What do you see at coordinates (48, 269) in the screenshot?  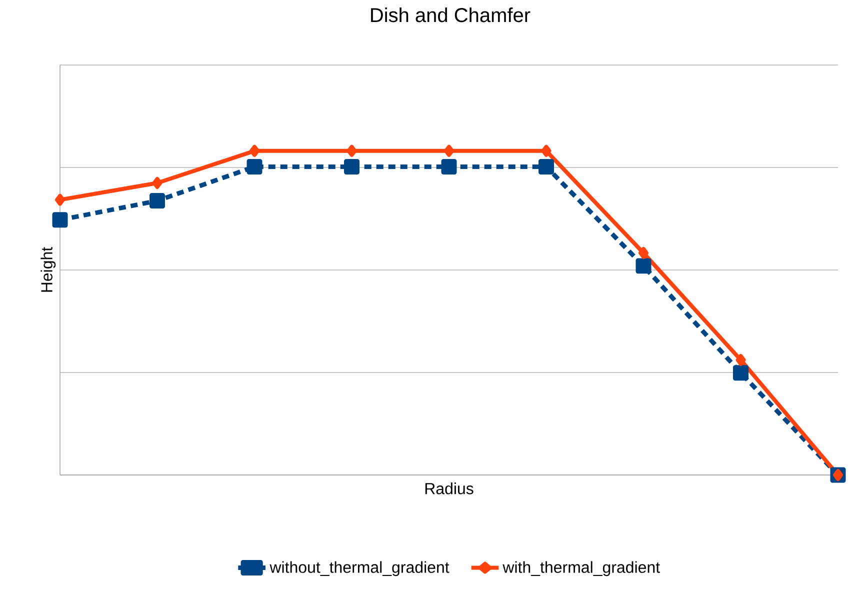 I see `y-axis-title: Height` at bounding box center [48, 269].